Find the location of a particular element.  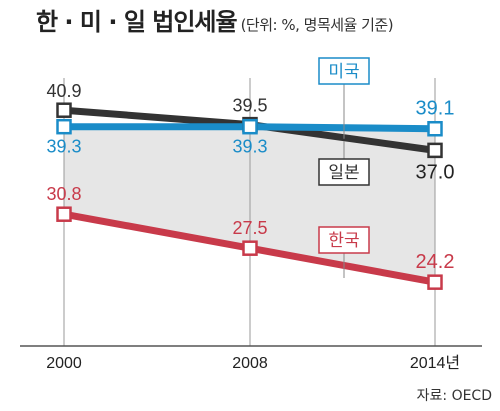

data-label-japan: 40.9 is located at coordinates (63, 91).